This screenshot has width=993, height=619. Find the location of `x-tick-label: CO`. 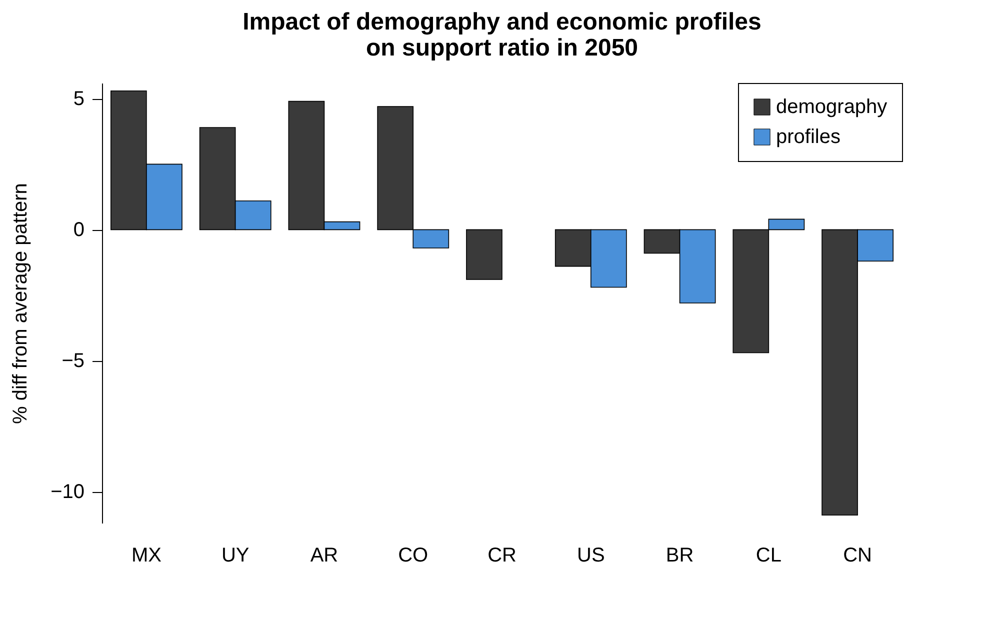

x-tick-label: CO is located at coordinates (413, 555).